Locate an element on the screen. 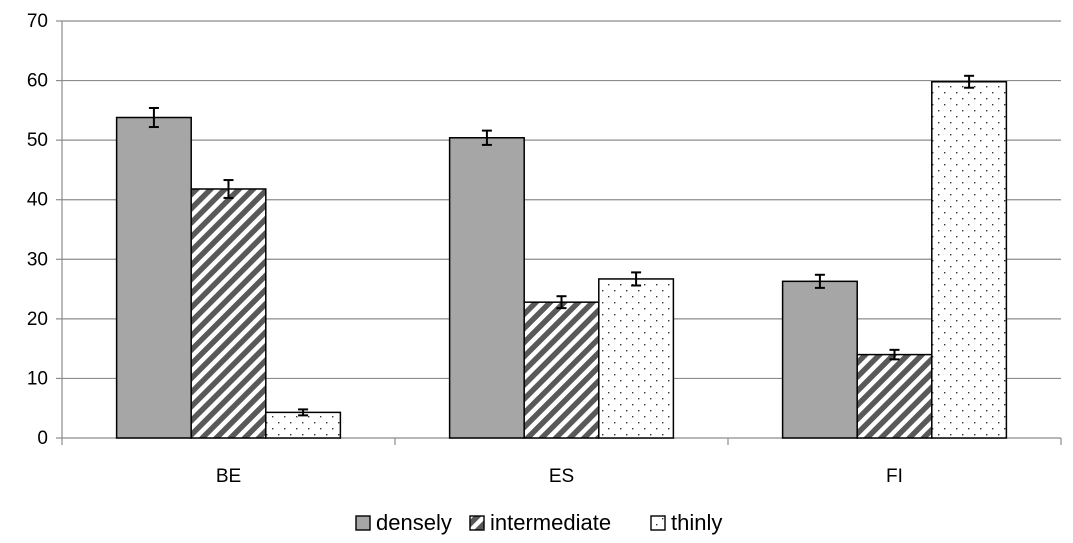 This screenshot has width=1073, height=543. legend-label: densely is located at coordinates (414, 522).